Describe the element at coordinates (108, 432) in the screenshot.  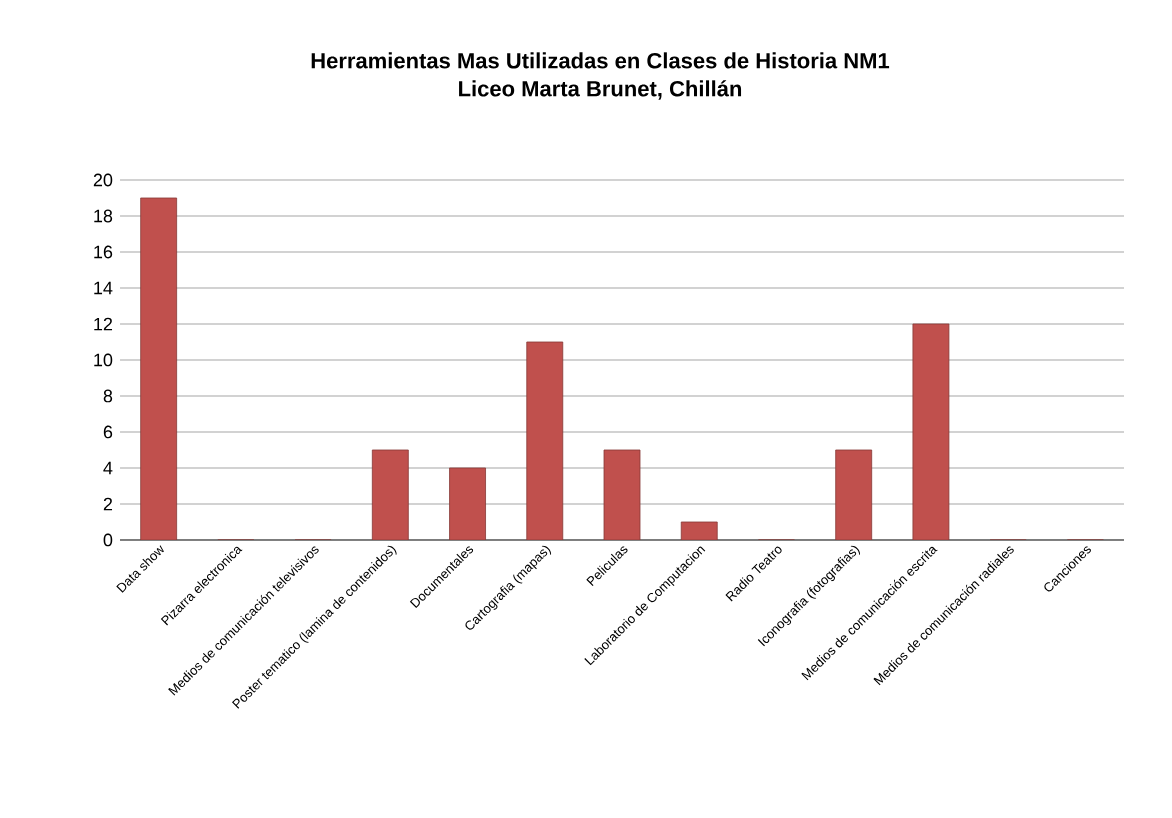
I see `y-tick-label: 6` at that location.